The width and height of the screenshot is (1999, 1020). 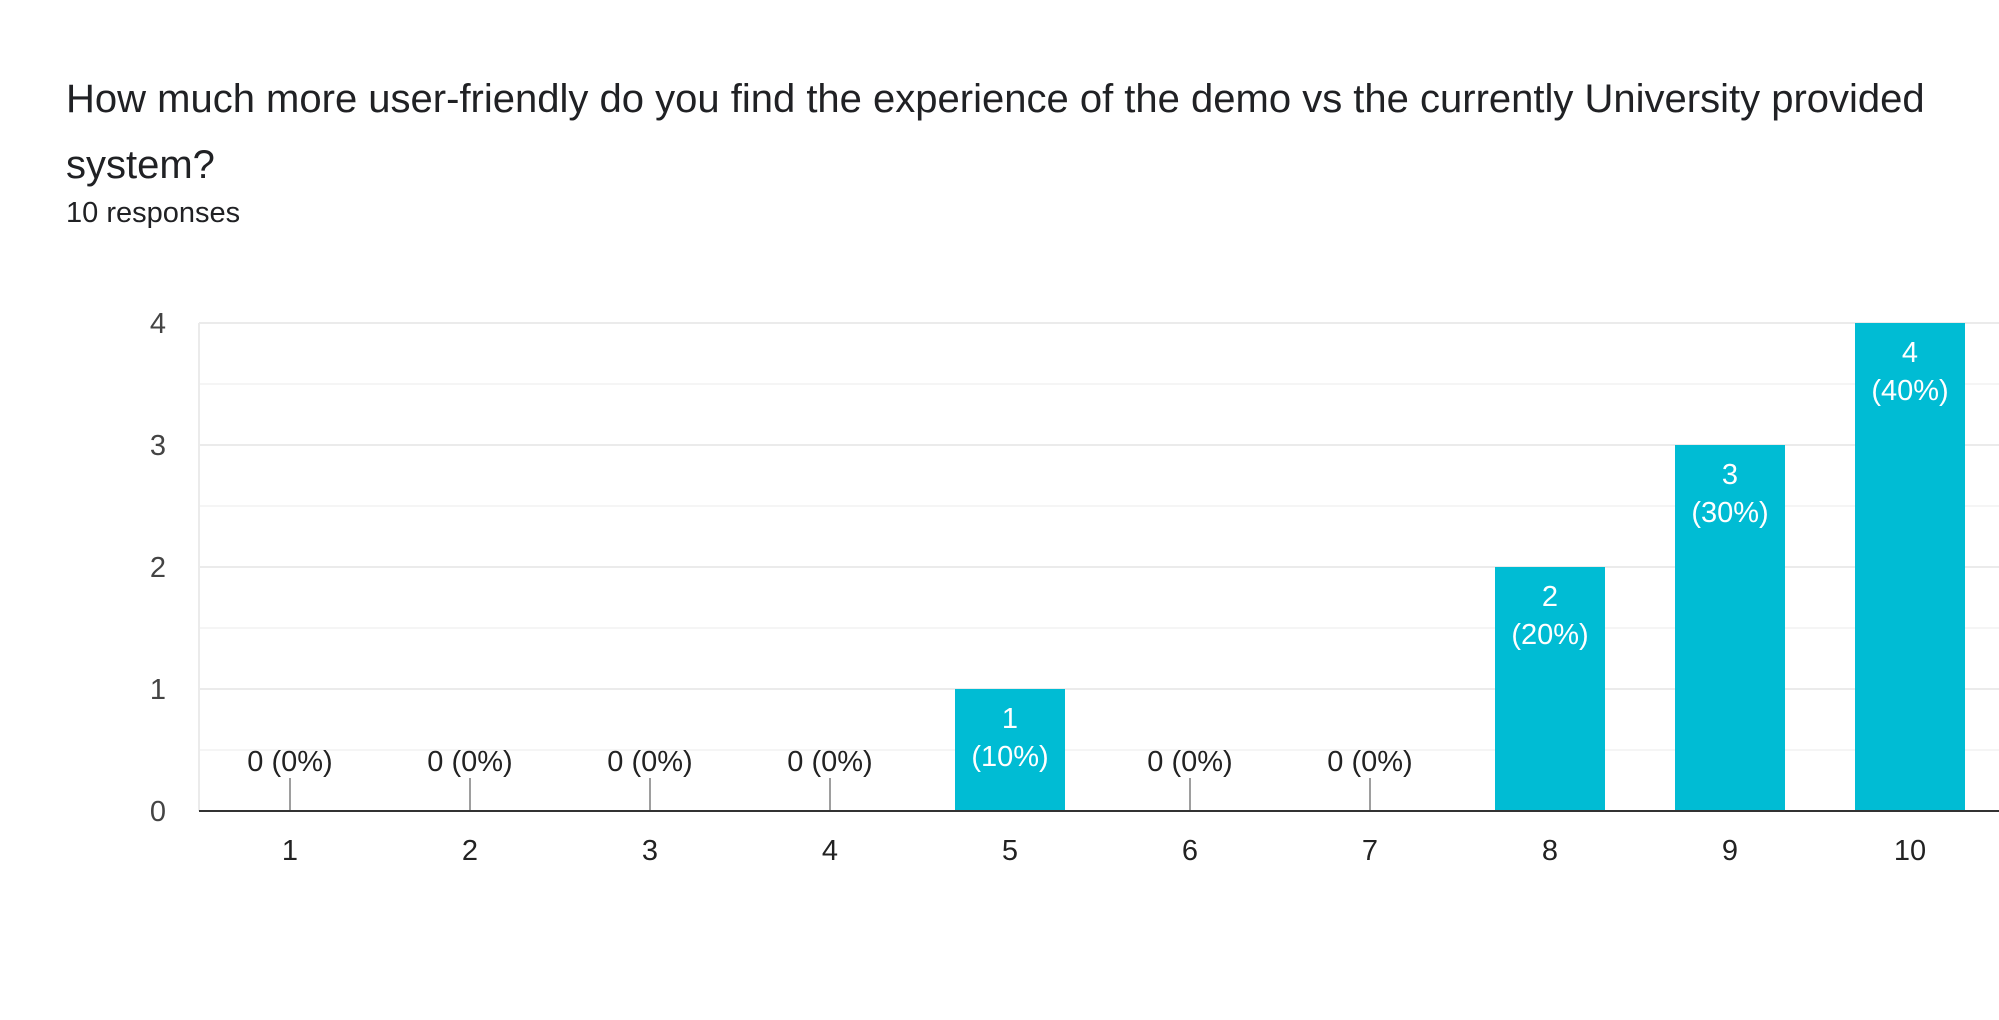 What do you see at coordinates (158, 446) in the screenshot?
I see `y-tick-label: 3` at bounding box center [158, 446].